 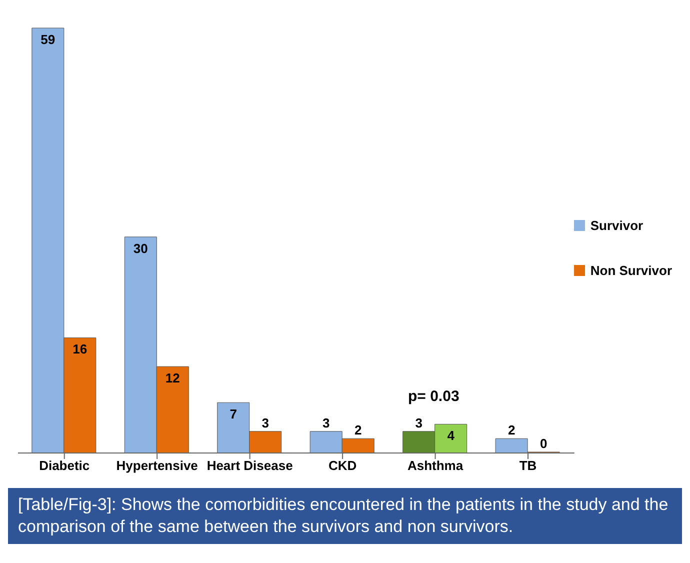 What do you see at coordinates (342, 466) in the screenshot?
I see `x-tick-label: CKD` at bounding box center [342, 466].